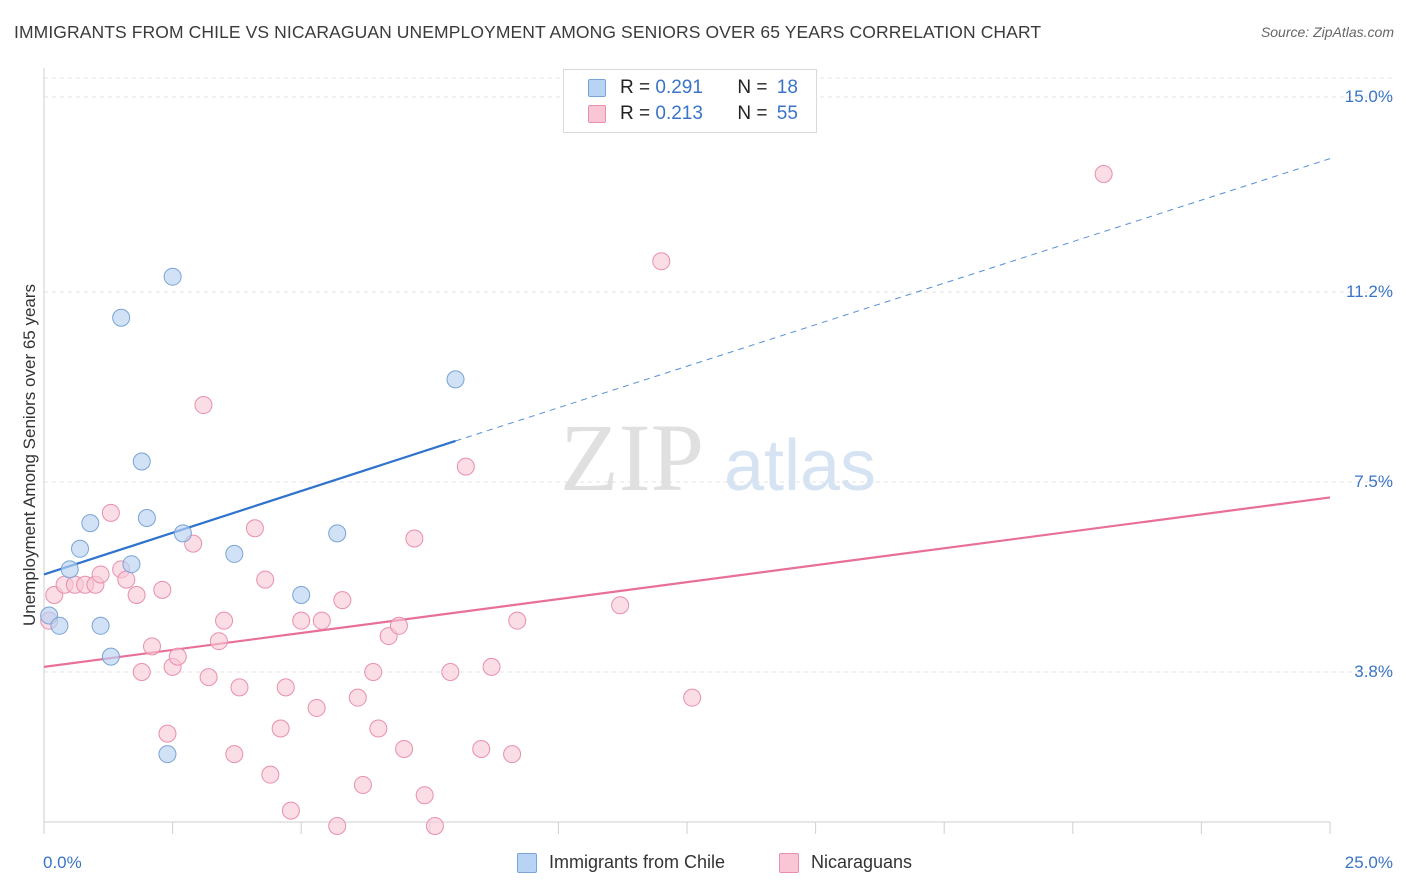  What do you see at coordinates (787, 87) in the screenshot?
I see `legend-n-value: 18` at bounding box center [787, 87].